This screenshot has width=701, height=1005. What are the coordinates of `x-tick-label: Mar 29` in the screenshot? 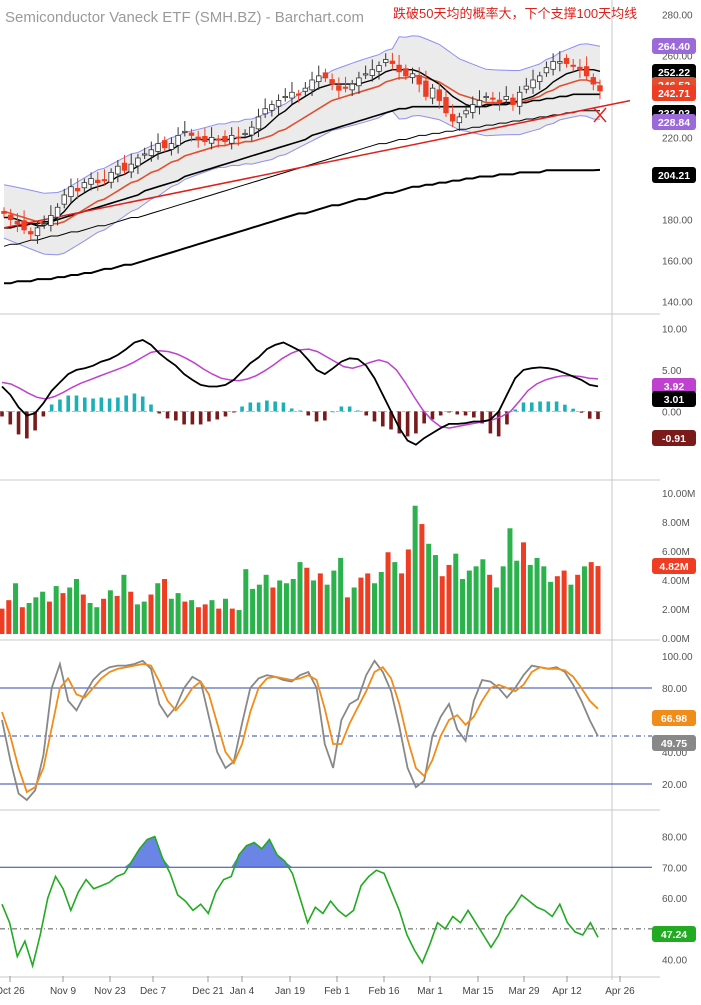 It's located at (524, 991).